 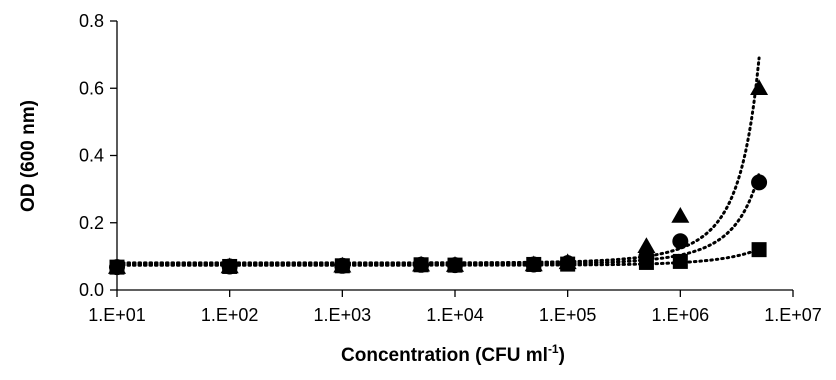 What do you see at coordinates (91, 223) in the screenshot?
I see `y-tick-label: 0.2` at bounding box center [91, 223].